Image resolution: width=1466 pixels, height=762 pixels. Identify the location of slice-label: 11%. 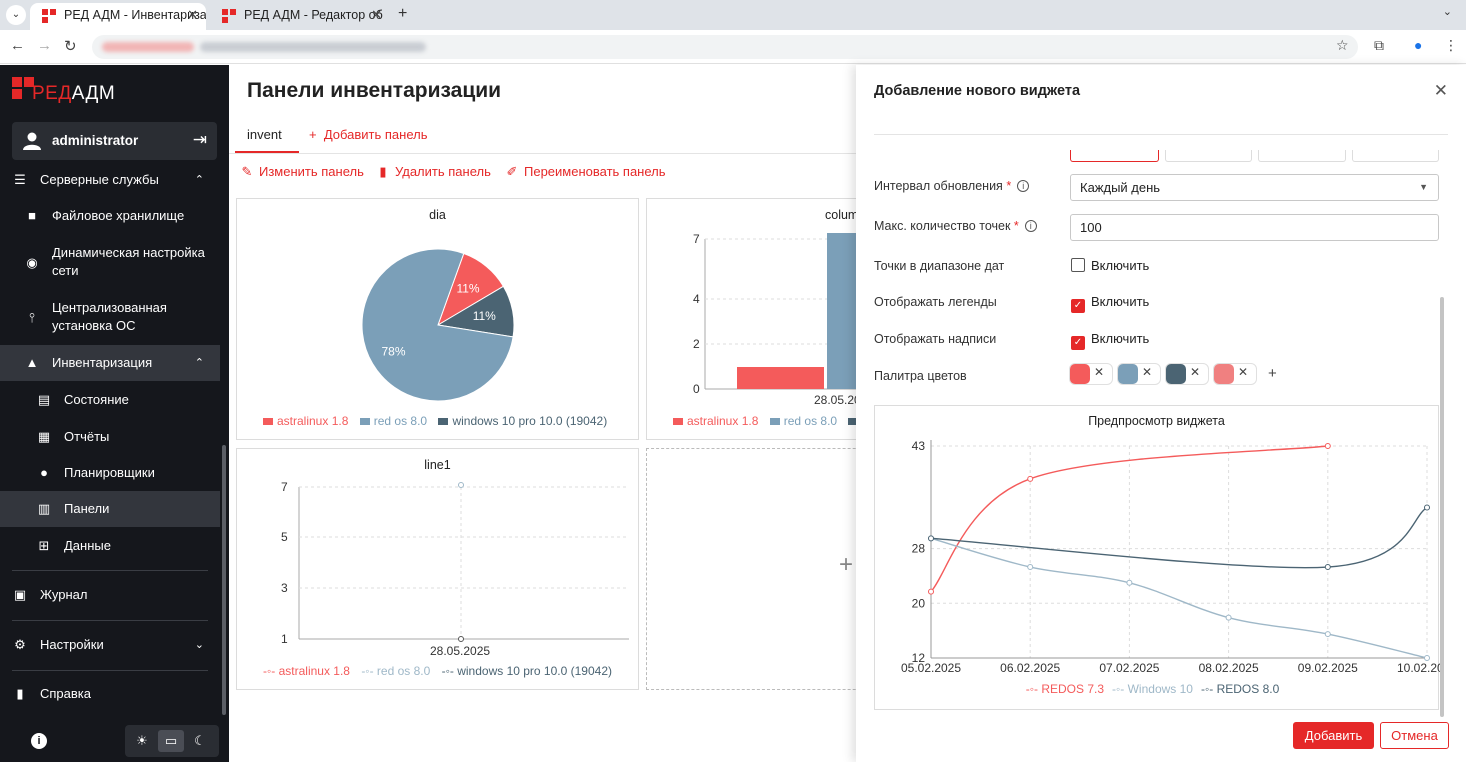
(467, 289).